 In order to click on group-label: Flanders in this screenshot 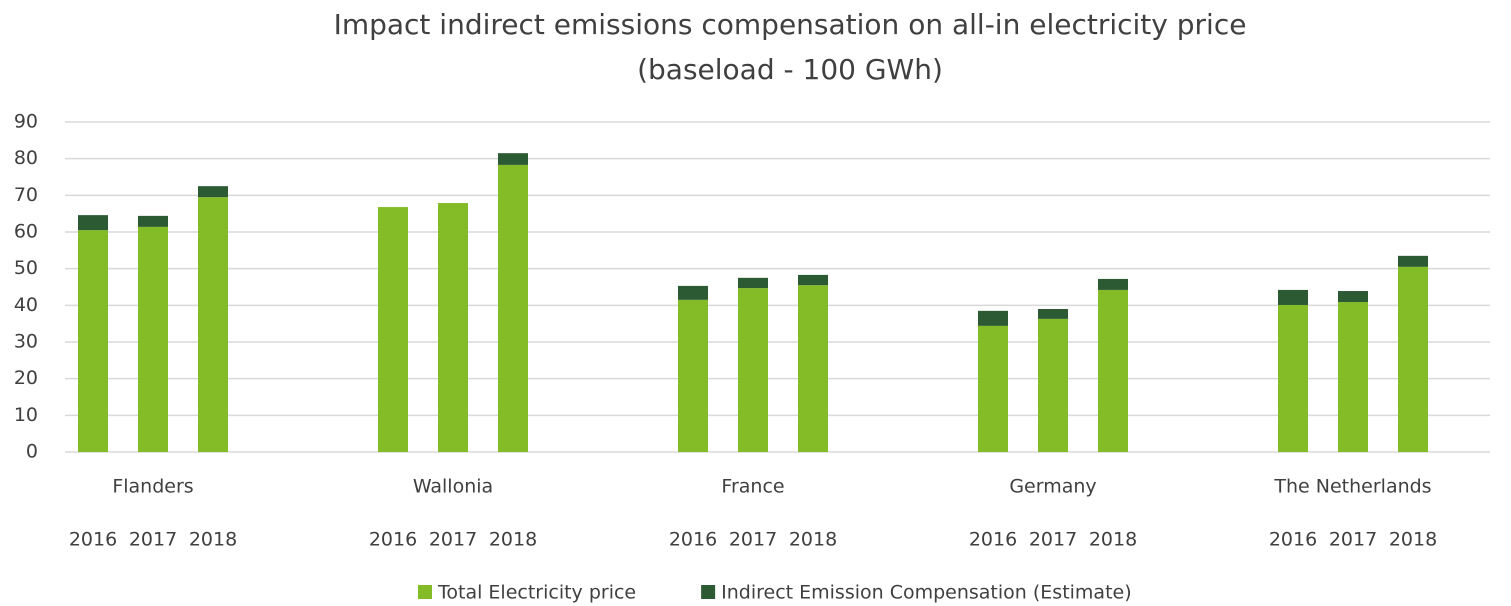, I will do `click(152, 487)`.